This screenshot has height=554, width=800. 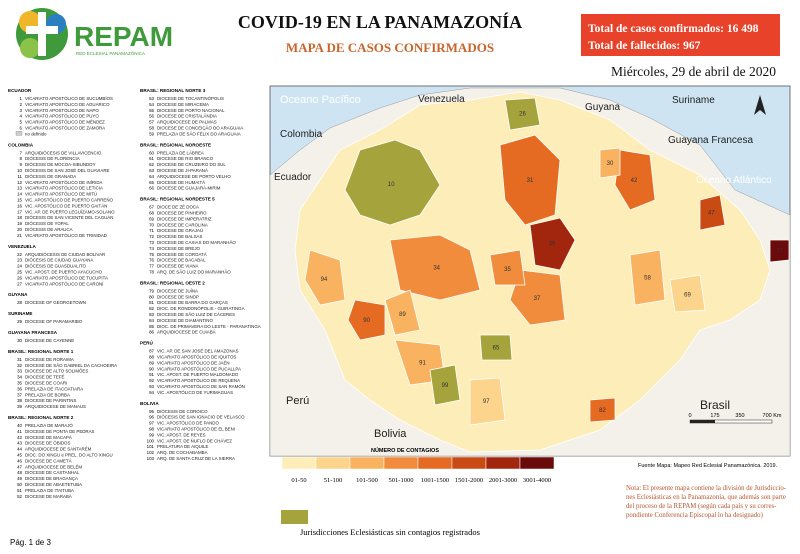 I want to click on item-name: VICARIATO APOSTÓLICO DE AGUARICO, so click(x=67, y=104).